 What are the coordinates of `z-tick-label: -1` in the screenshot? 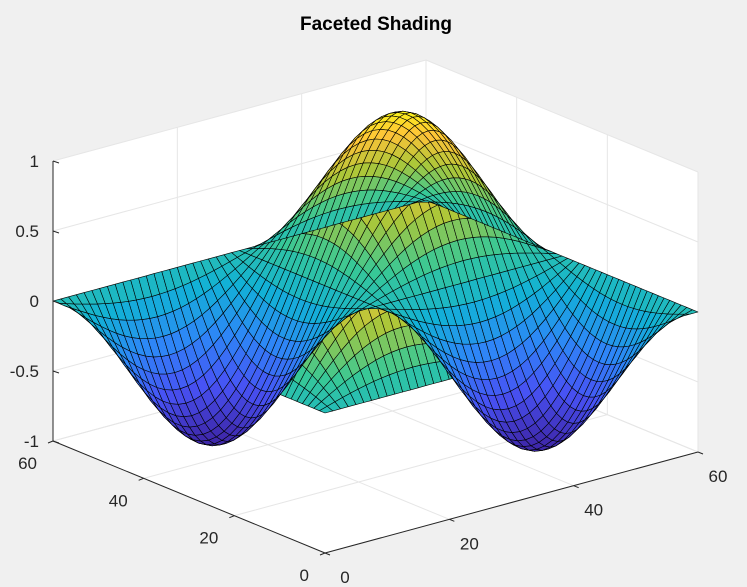 It's located at (31, 441).